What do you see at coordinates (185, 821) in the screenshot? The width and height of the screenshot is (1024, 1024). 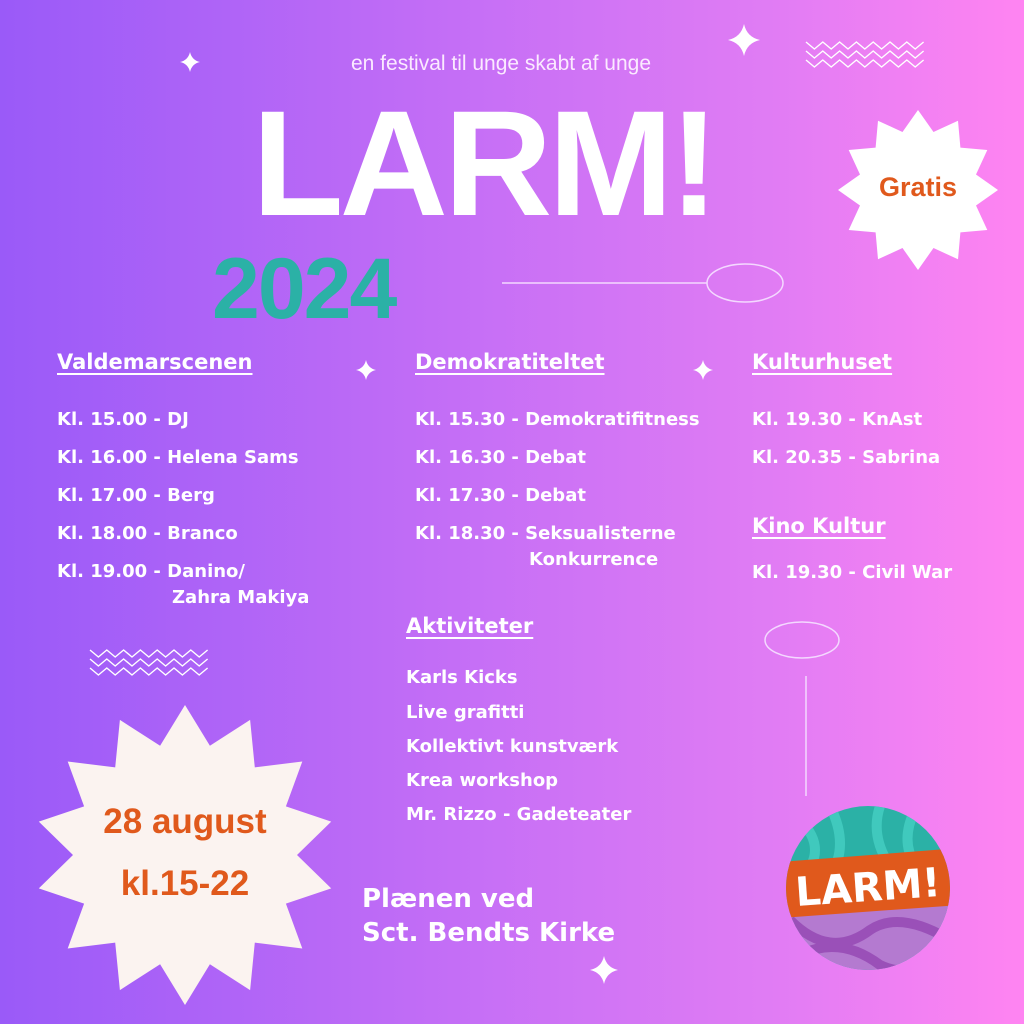 I see `event-date: 28 august` at bounding box center [185, 821].